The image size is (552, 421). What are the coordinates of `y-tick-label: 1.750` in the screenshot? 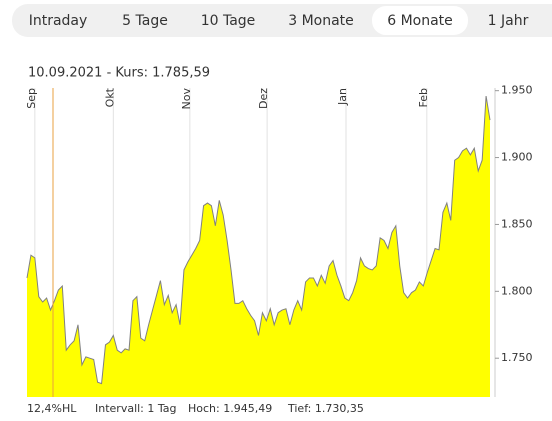 It's located at (517, 357).